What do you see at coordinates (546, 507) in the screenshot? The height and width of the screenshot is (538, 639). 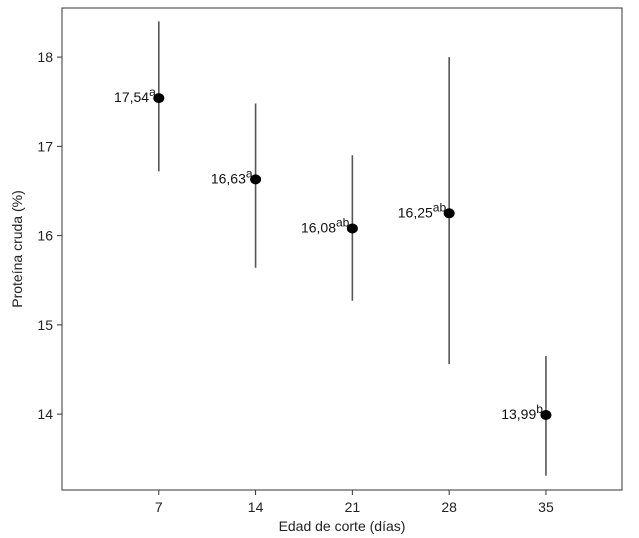 I see `x-tick-label: 35` at bounding box center [546, 507].